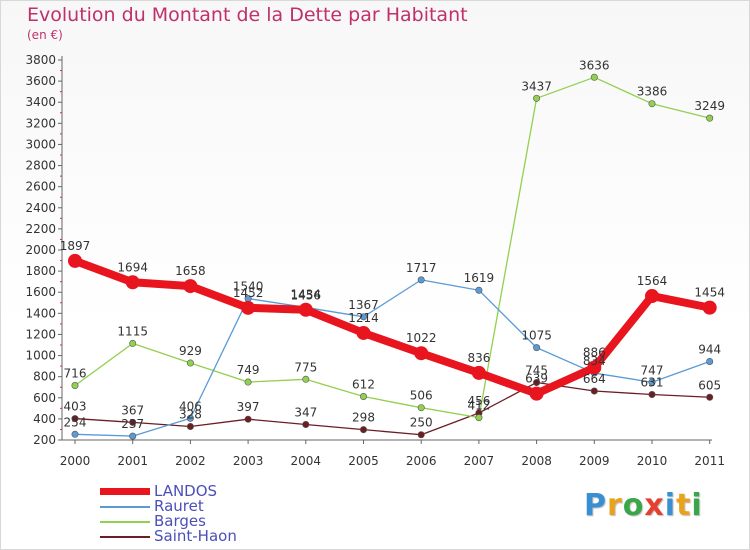 Image resolution: width=750 pixels, height=550 pixels. Describe the element at coordinates (132, 461) in the screenshot. I see `x-tick-label: 2001` at that location.